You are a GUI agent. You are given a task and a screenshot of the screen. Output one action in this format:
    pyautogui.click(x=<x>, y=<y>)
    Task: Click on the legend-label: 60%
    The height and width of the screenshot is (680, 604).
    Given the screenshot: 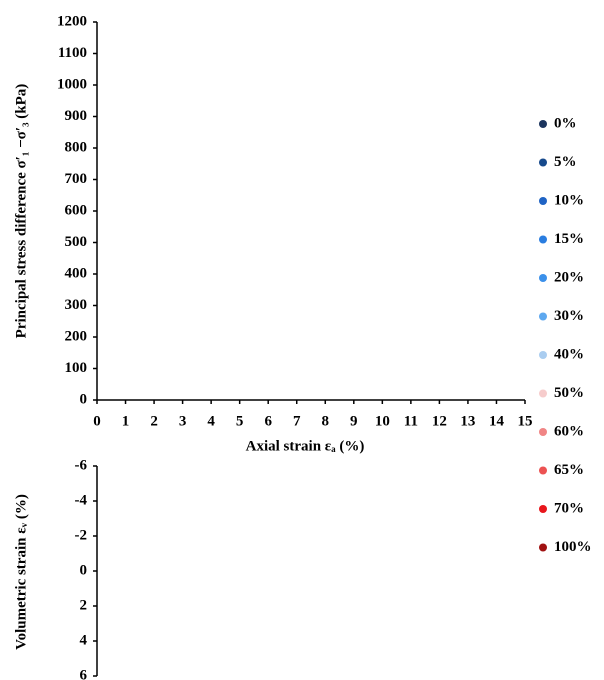 What is the action you would take?
    pyautogui.click(x=569, y=431)
    